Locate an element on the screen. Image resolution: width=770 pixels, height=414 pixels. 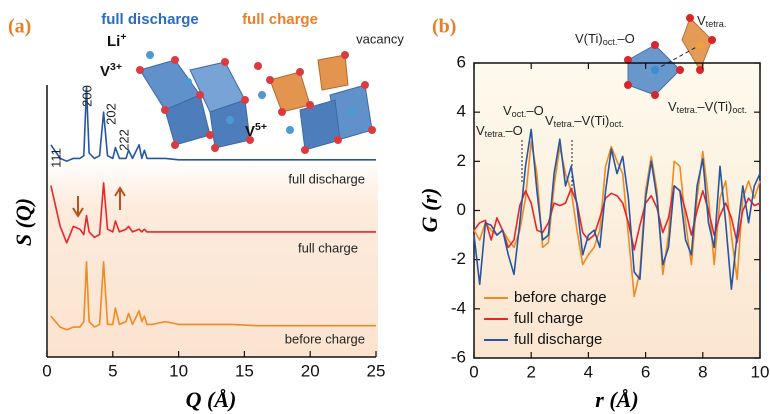
series-label: before charge is located at coordinates (325, 338).